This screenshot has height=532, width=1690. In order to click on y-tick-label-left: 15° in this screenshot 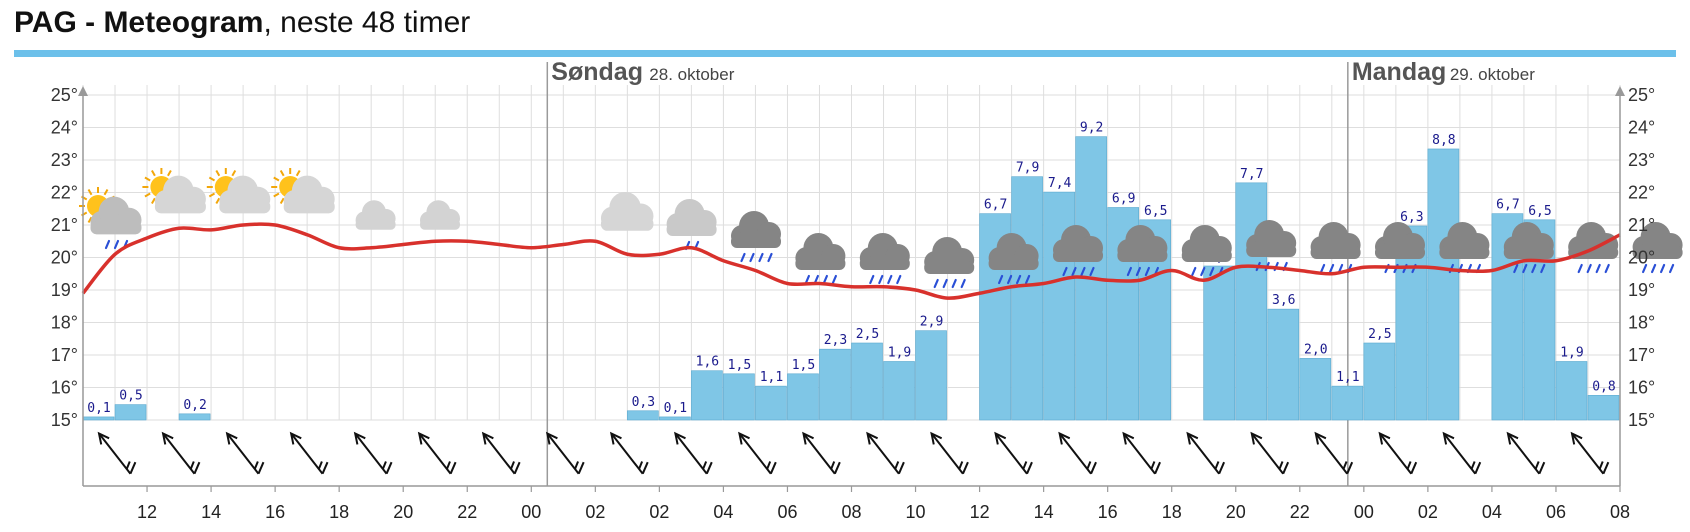, I will do `click(64, 420)`.